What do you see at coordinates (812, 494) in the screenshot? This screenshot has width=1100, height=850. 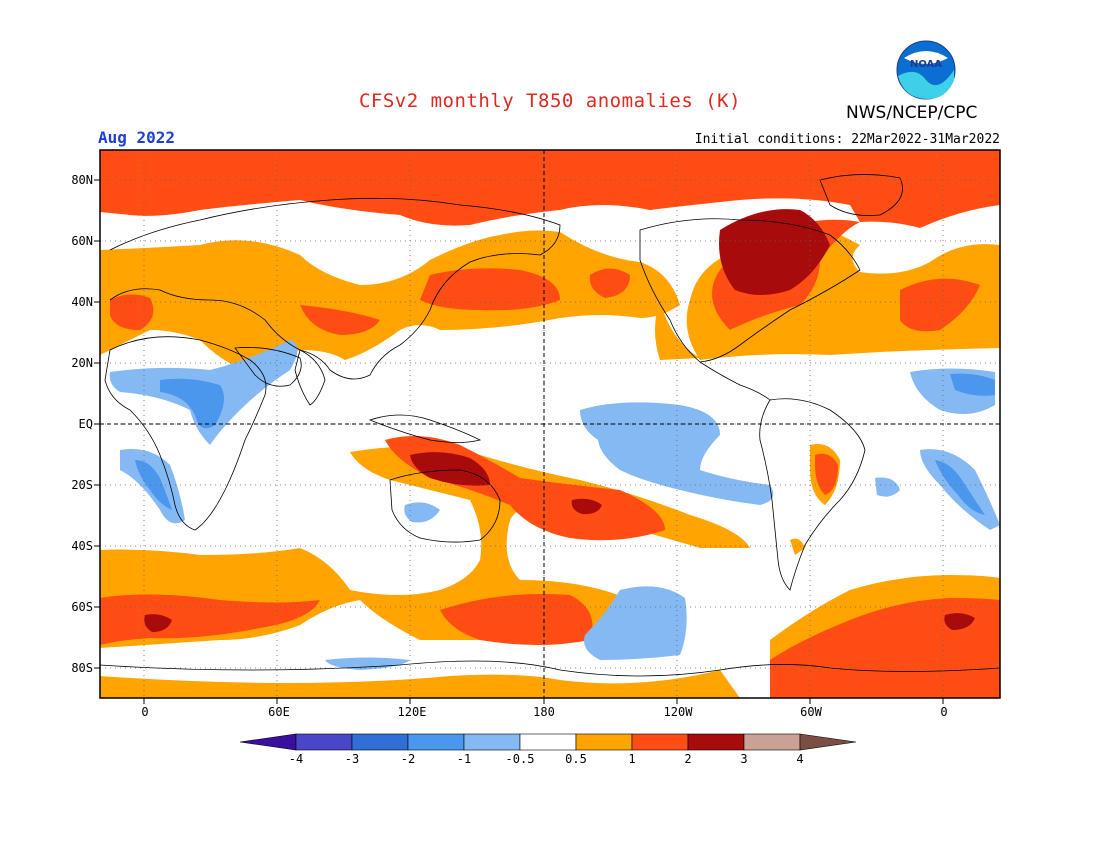 I see `coast-south-america` at bounding box center [812, 494].